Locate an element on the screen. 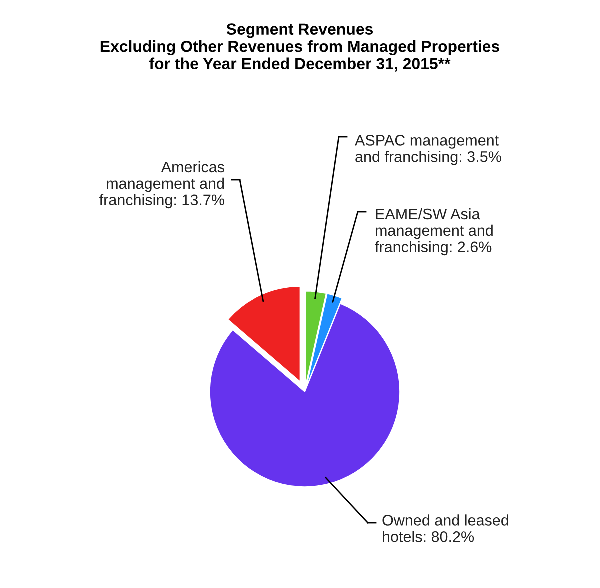 The image size is (600, 588). slice-label: Americas management and franchising: 13.7% is located at coordinates (162, 185).